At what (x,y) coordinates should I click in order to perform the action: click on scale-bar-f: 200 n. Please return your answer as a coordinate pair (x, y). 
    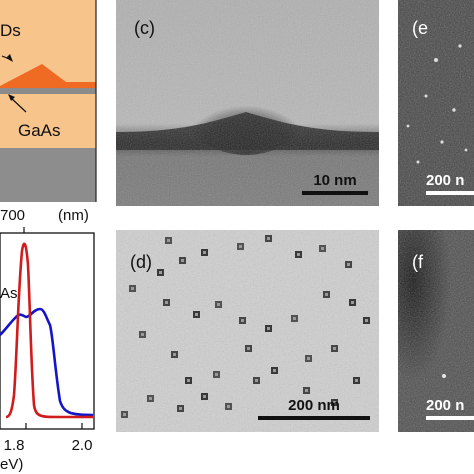
    Looking at the image, I should click on (450, 408).